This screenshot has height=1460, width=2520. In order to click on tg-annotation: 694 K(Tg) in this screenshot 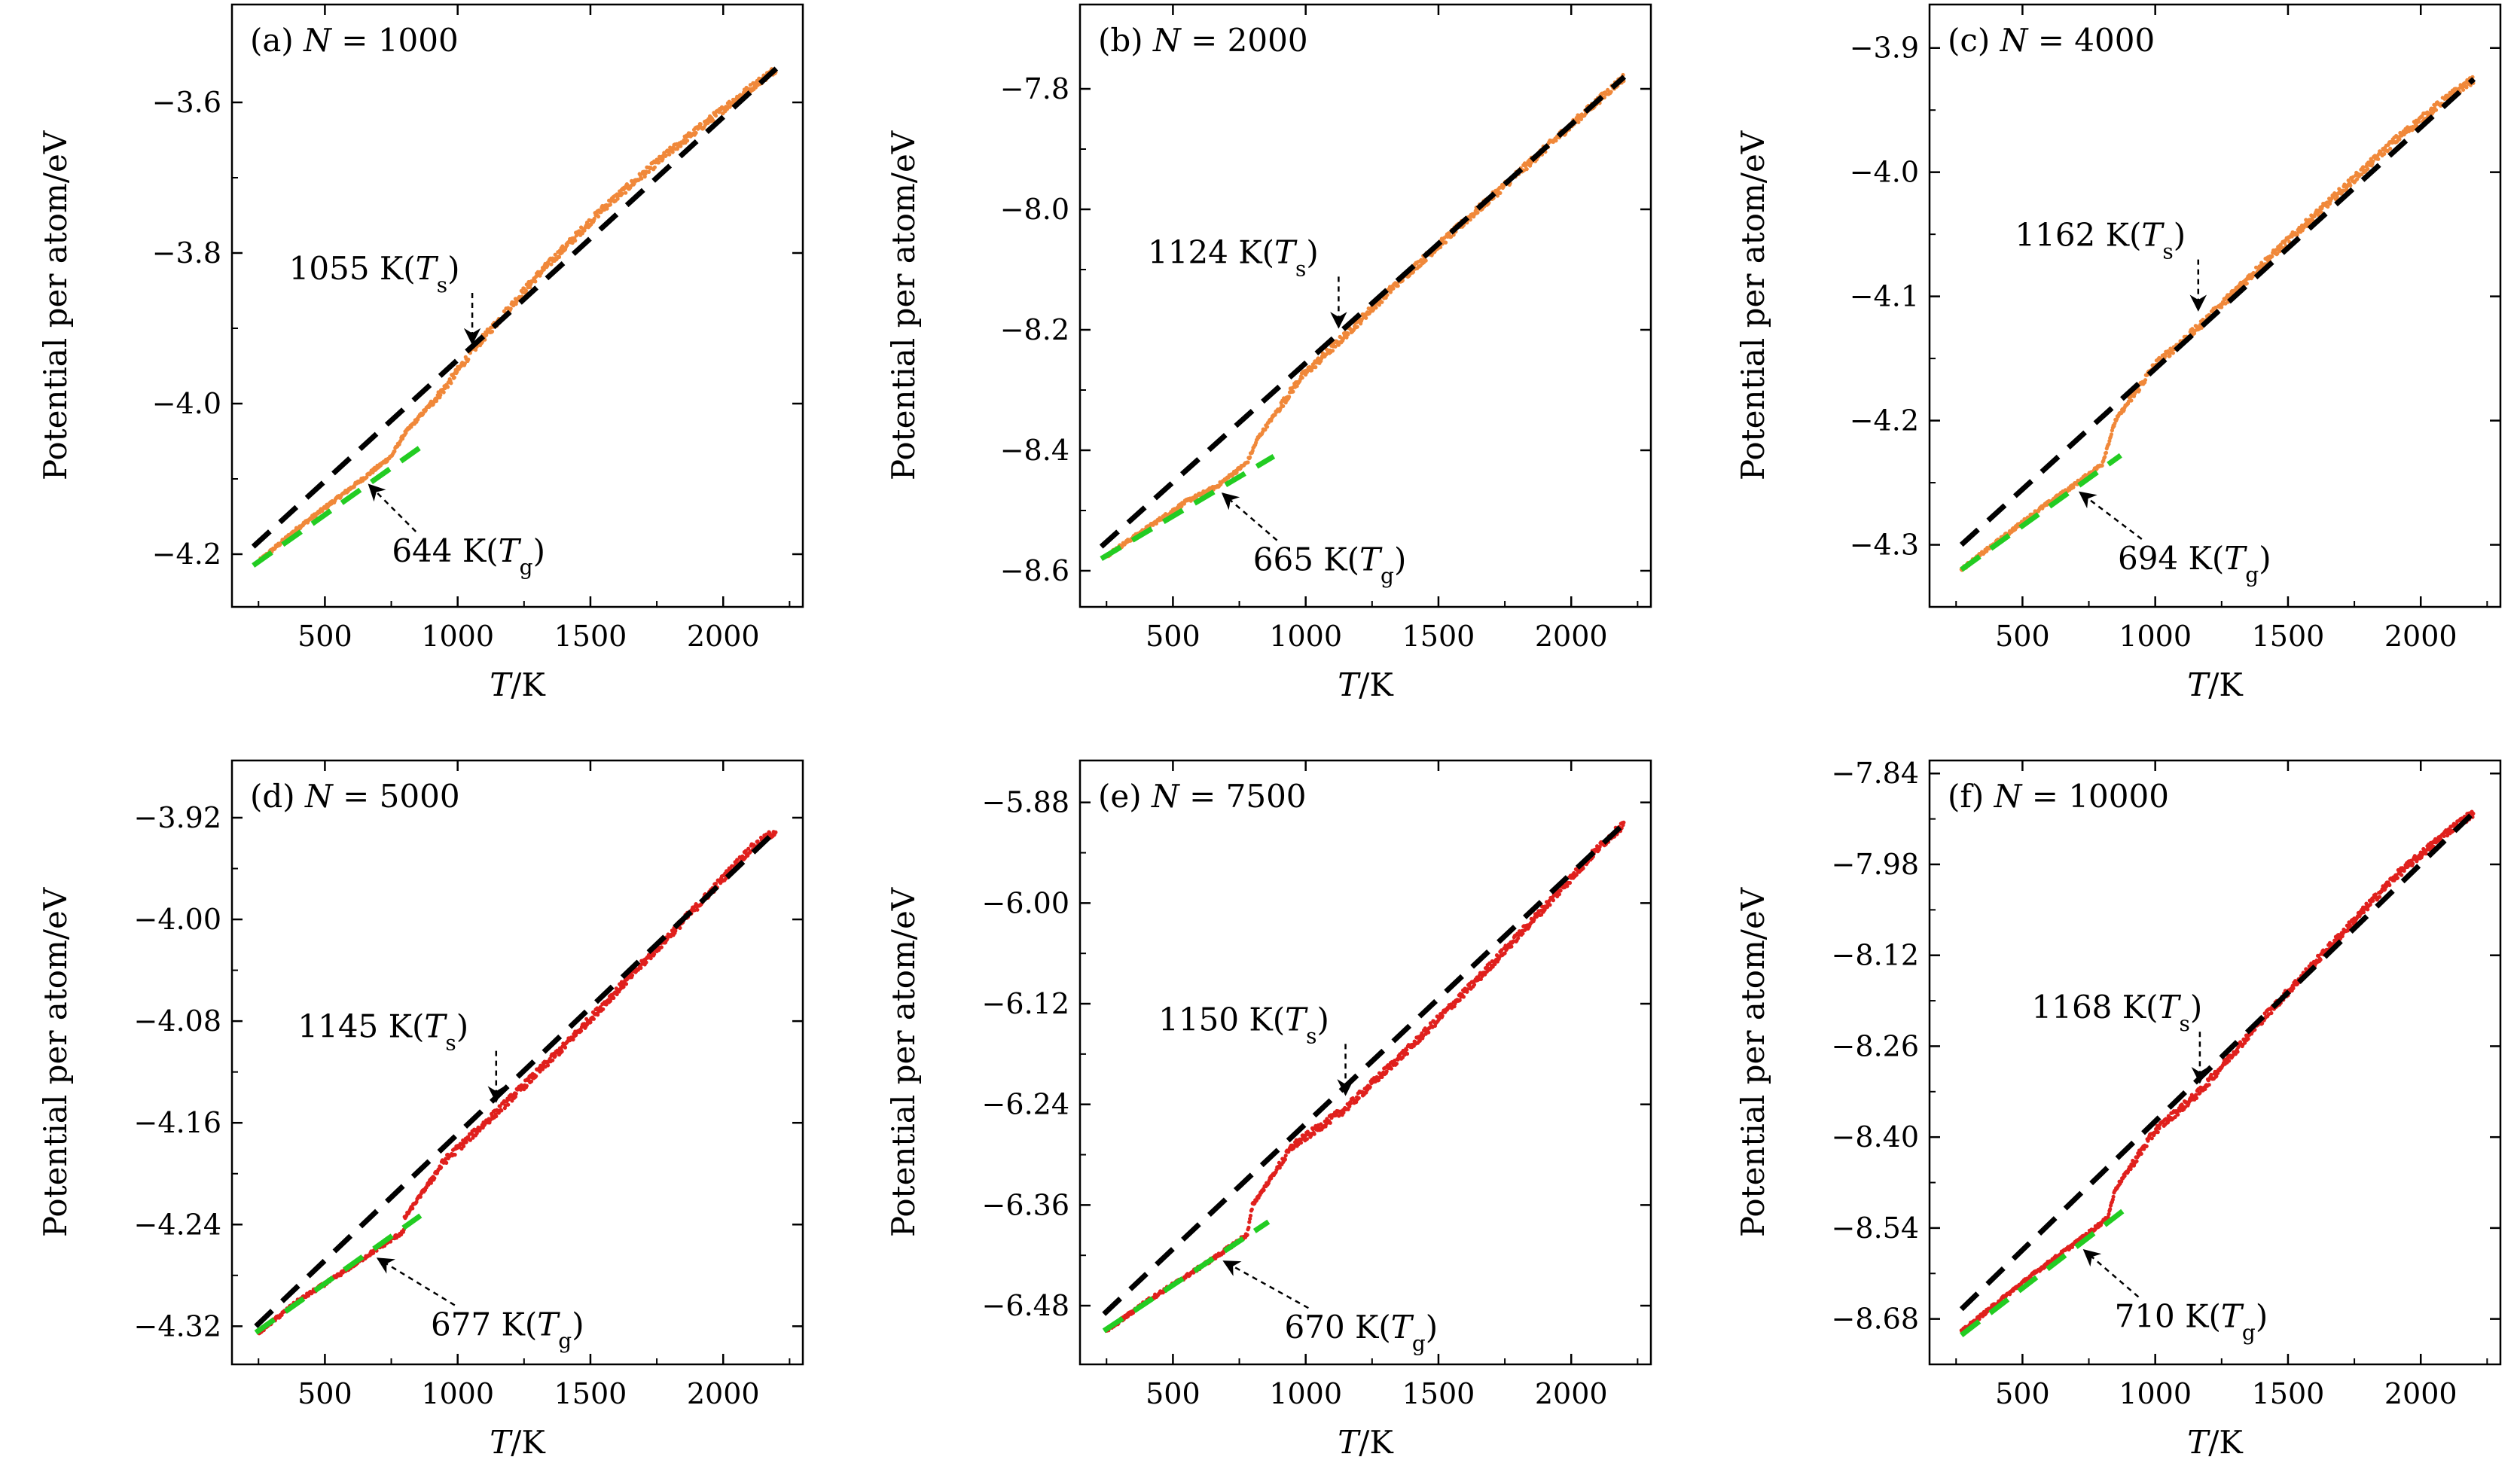, I will do `click(2194, 563)`.